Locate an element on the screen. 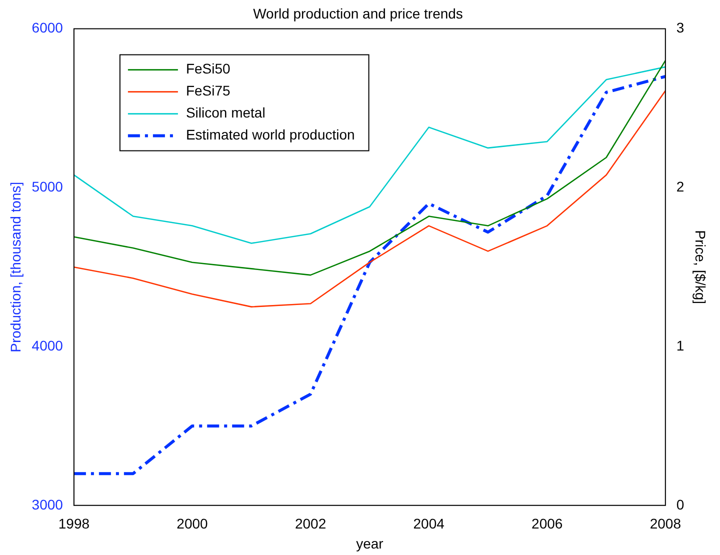 This screenshot has height=555, width=720. y2-tick-label: 1 is located at coordinates (680, 345).